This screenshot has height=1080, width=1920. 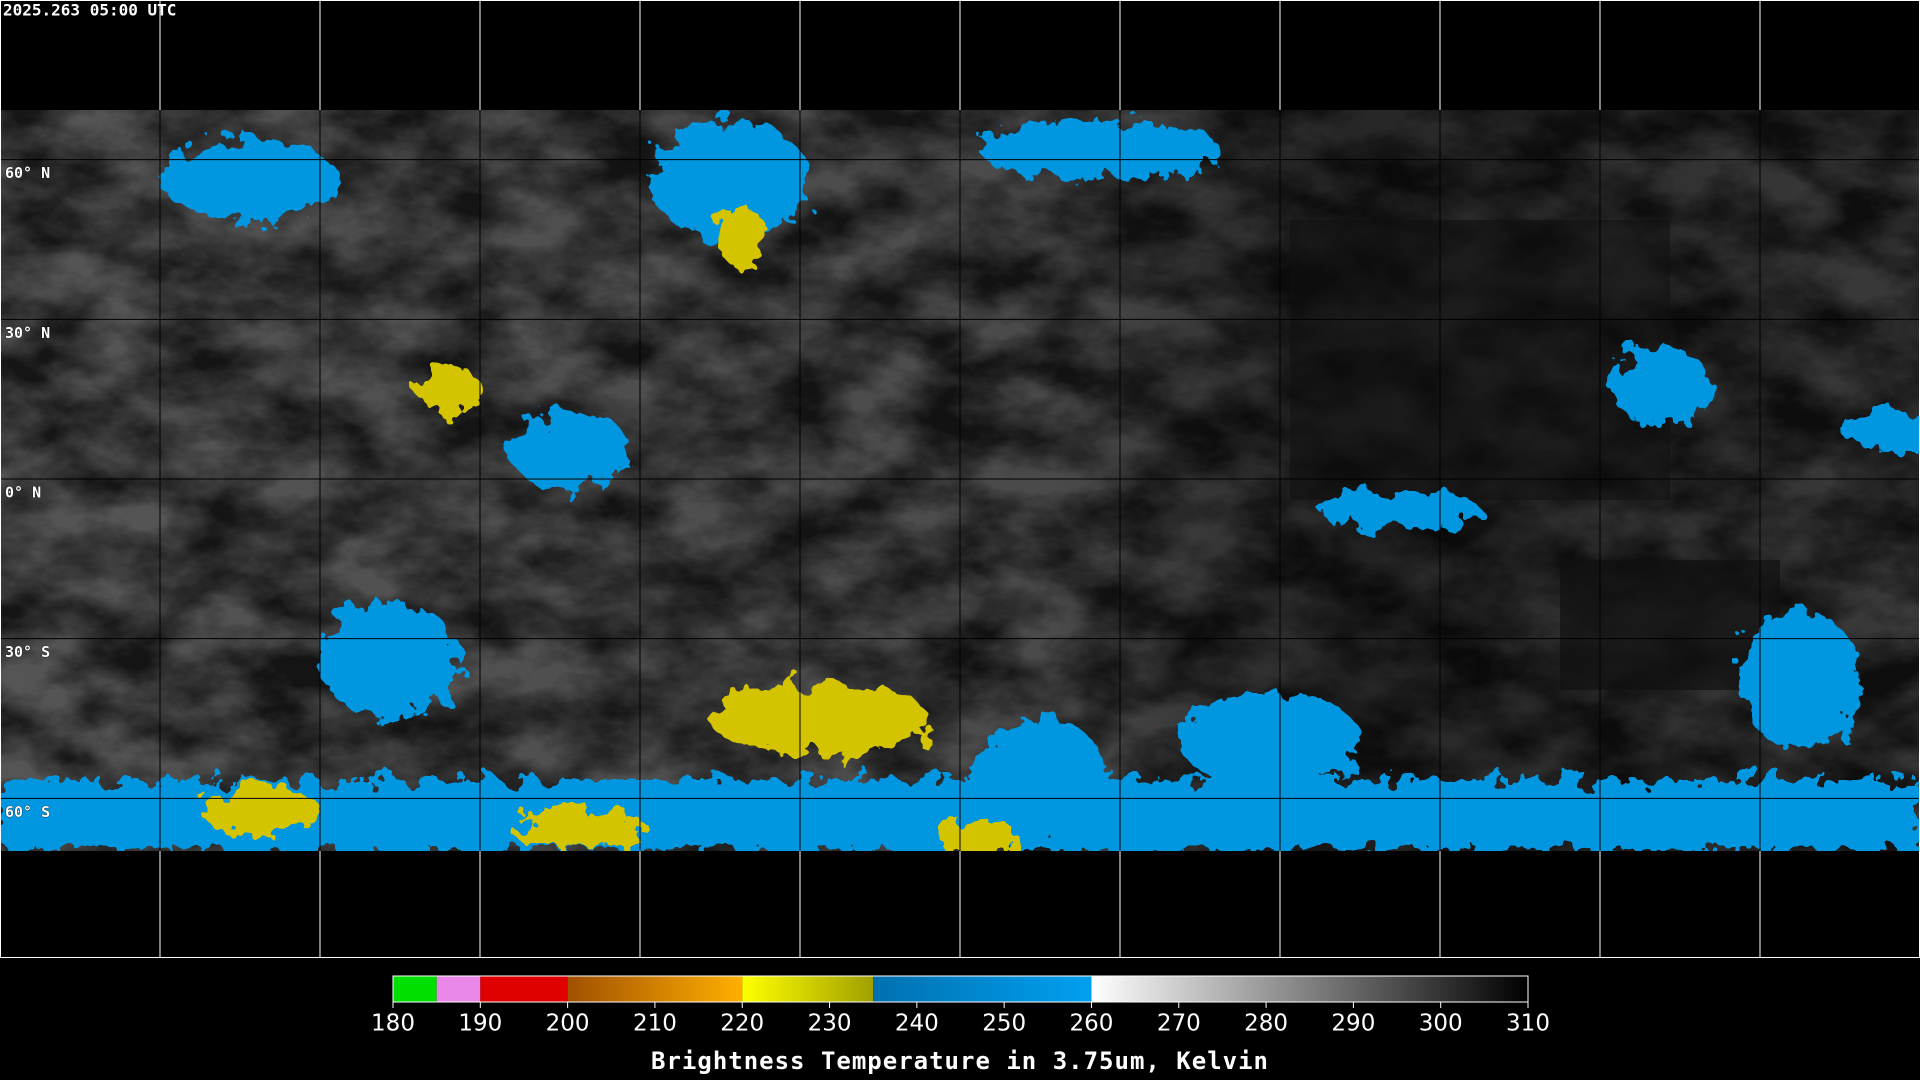 What do you see at coordinates (1179, 1024) in the screenshot?
I see `colorbar-tick-label: 270` at bounding box center [1179, 1024].